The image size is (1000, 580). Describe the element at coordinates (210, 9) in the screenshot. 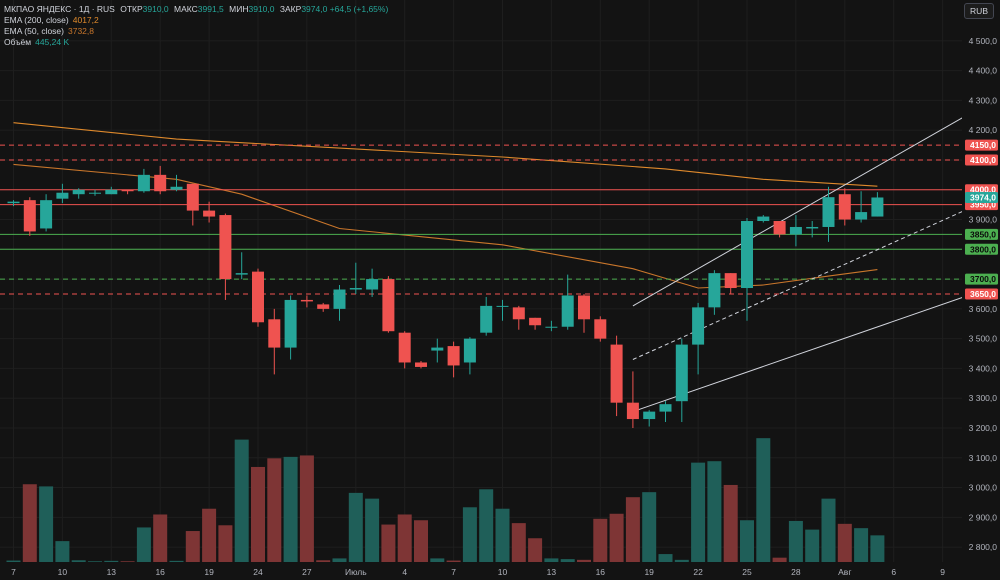

I see `high-value: 3991,5` at that location.